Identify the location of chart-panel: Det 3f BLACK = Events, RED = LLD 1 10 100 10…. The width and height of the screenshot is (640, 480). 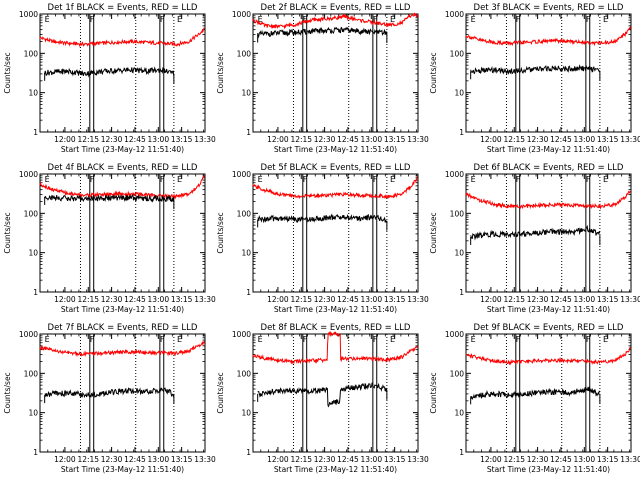
(533, 80).